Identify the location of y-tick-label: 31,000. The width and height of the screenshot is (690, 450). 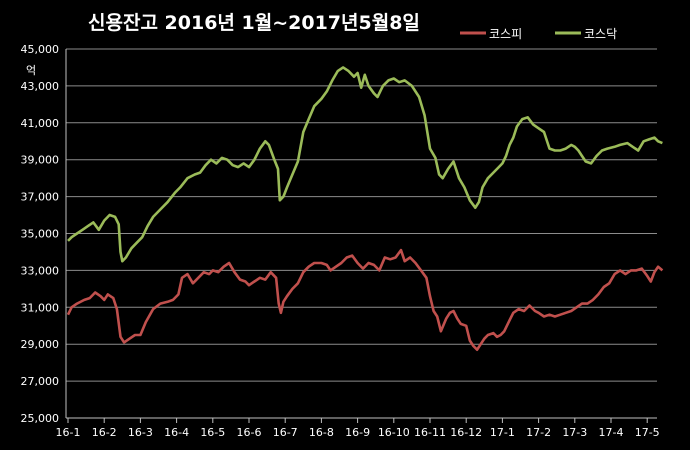
(40, 307).